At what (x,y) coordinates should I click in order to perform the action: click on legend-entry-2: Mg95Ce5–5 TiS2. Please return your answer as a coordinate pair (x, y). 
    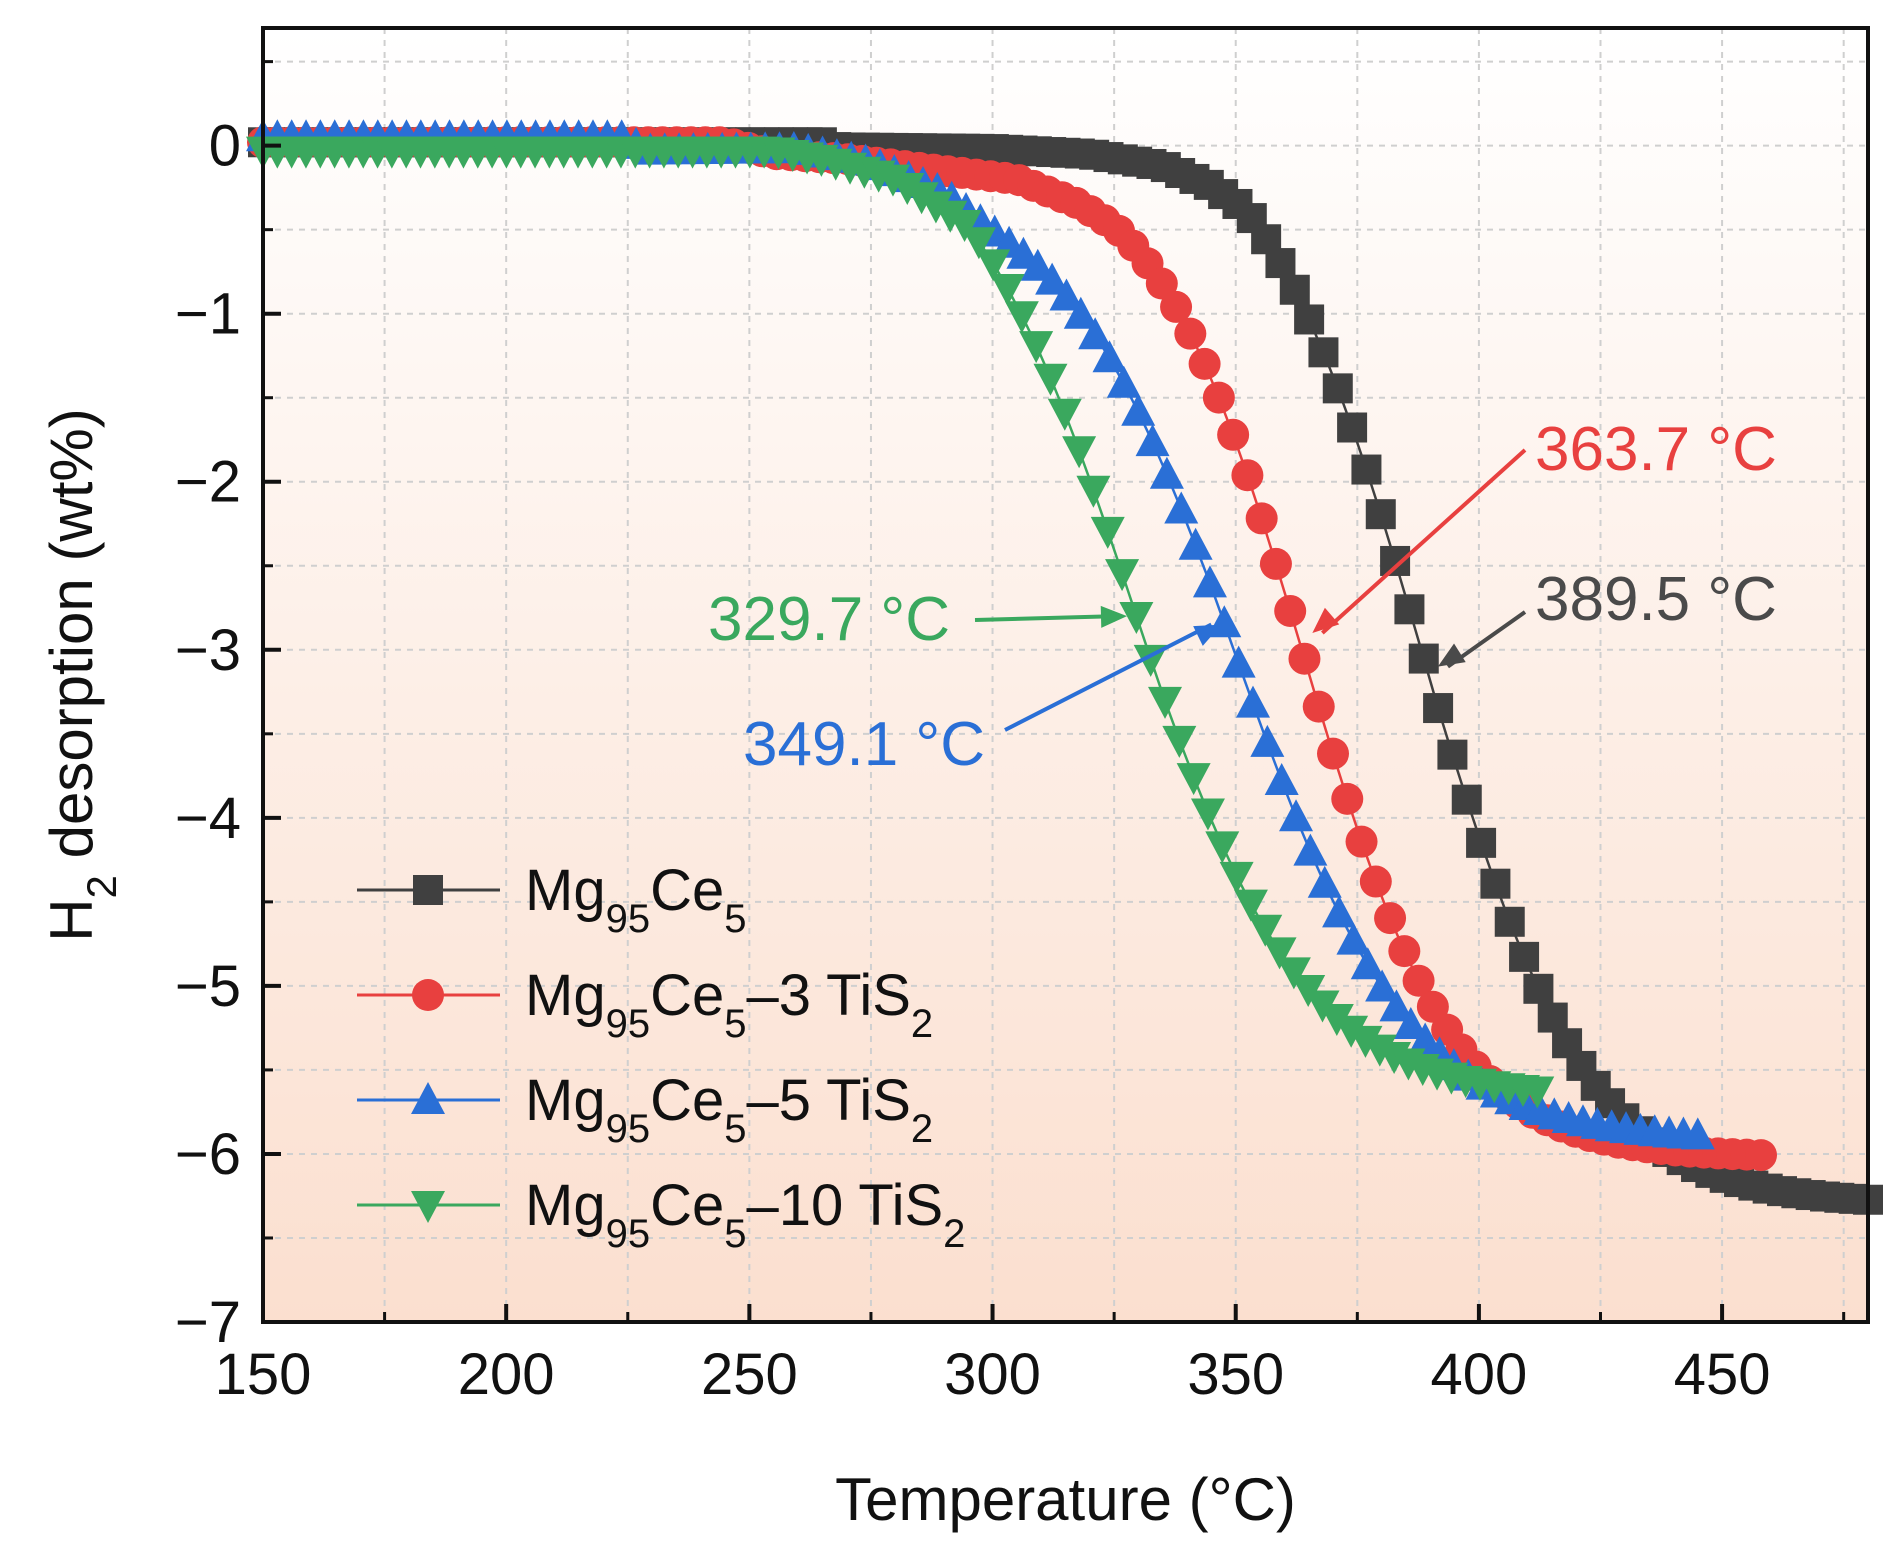
    Looking at the image, I should click on (645, 1109).